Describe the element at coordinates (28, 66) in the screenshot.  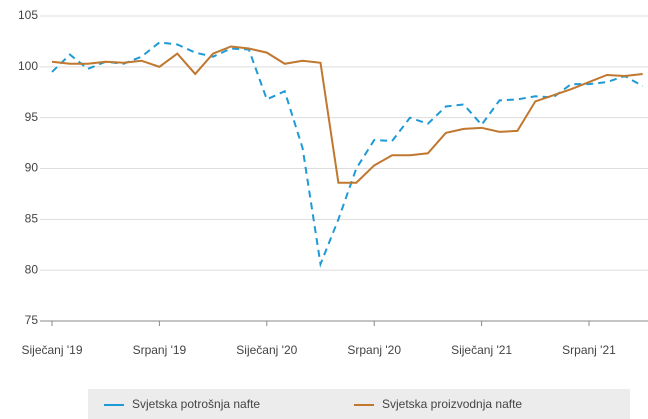
I see `y-tick-label: 100` at that location.